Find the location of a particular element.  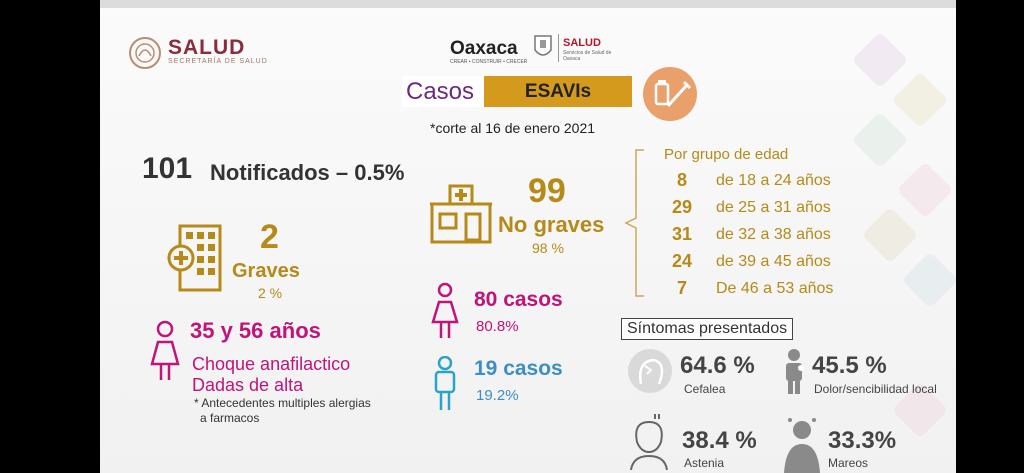

severe-diagnosis: Choque anafilactico is located at coordinates (271, 364).